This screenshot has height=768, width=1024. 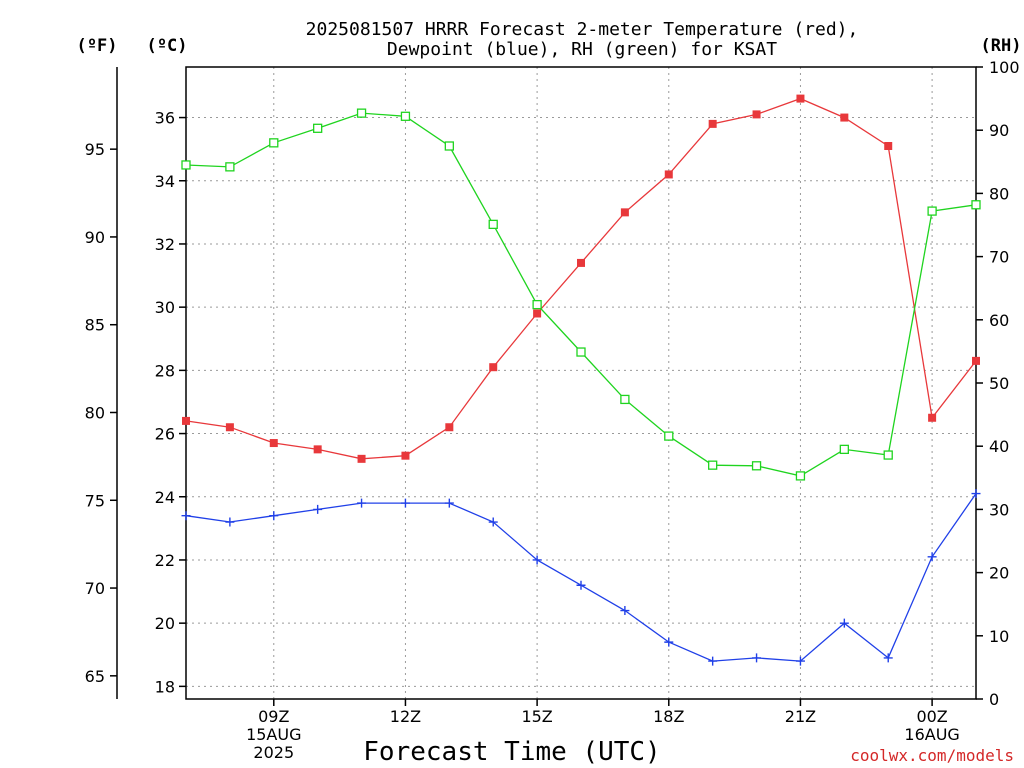 I want to click on celsius-tick-label: 20, so click(x=165, y=623).